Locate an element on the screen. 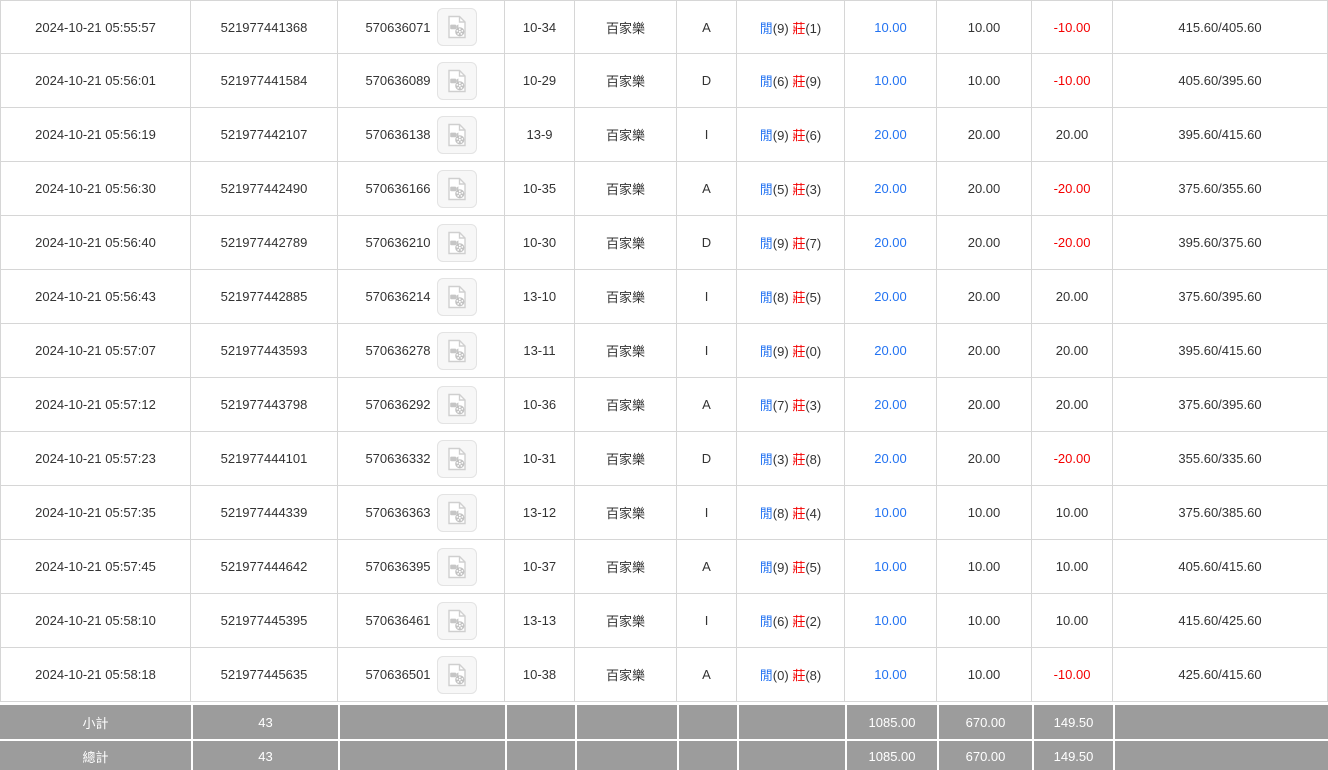  bet-id: 521977441368 is located at coordinates (264, 27).